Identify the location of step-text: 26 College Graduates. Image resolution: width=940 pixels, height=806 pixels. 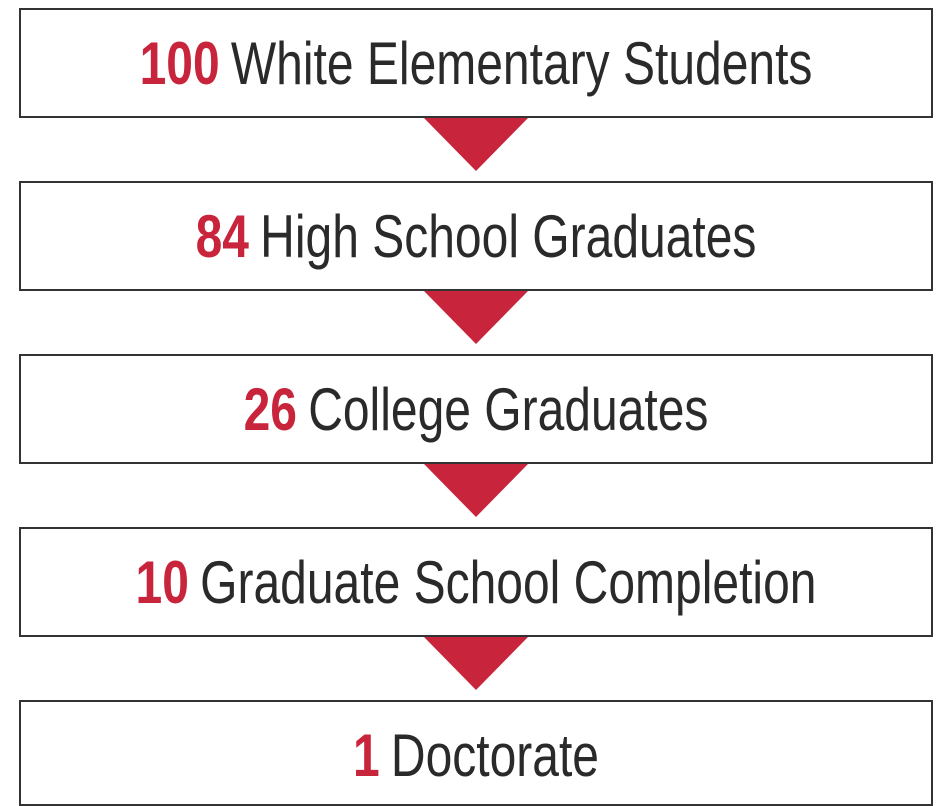
(476, 408).